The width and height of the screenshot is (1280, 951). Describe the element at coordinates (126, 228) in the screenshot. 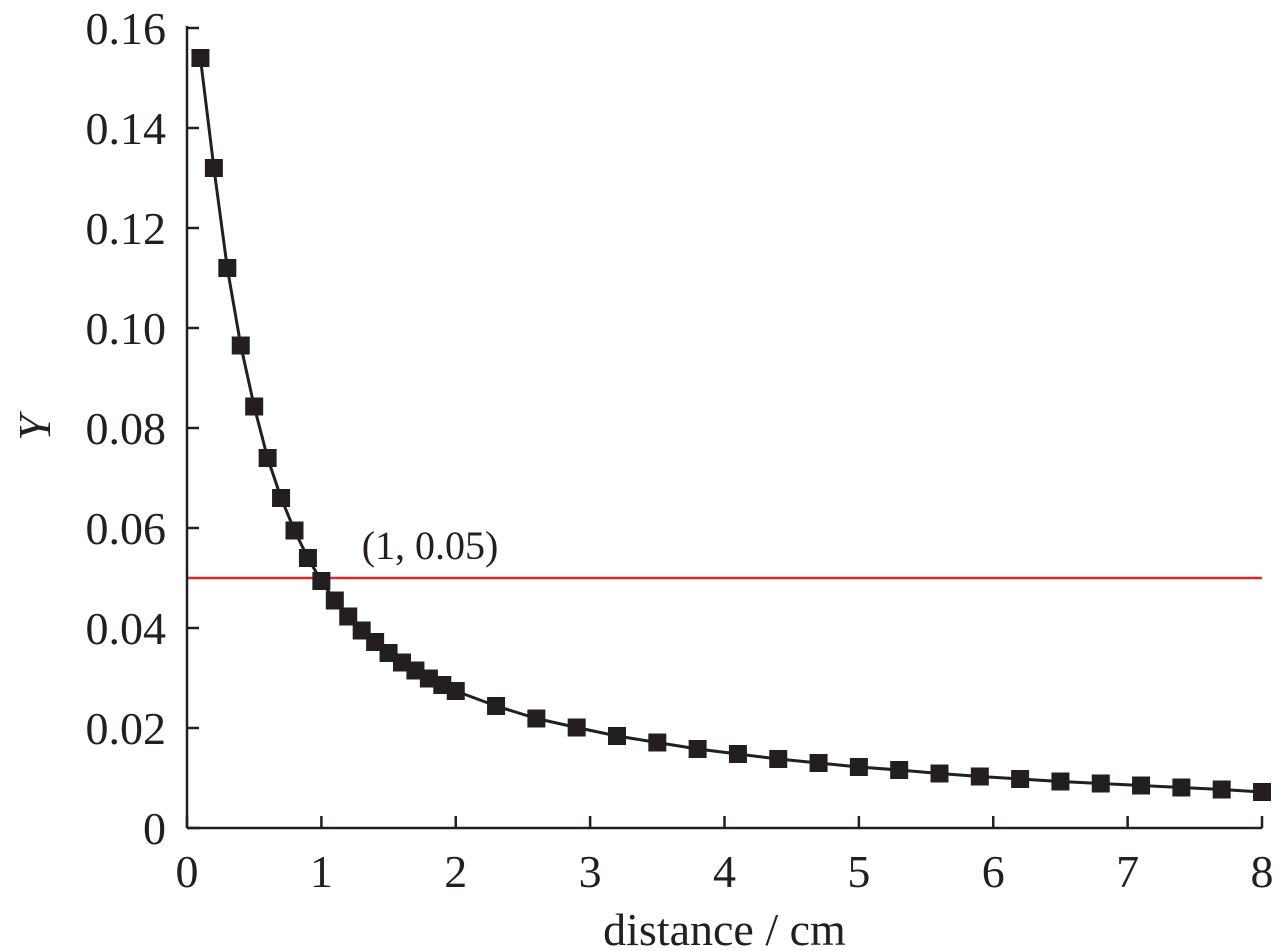

I see `y-tick-label: 0.12` at that location.